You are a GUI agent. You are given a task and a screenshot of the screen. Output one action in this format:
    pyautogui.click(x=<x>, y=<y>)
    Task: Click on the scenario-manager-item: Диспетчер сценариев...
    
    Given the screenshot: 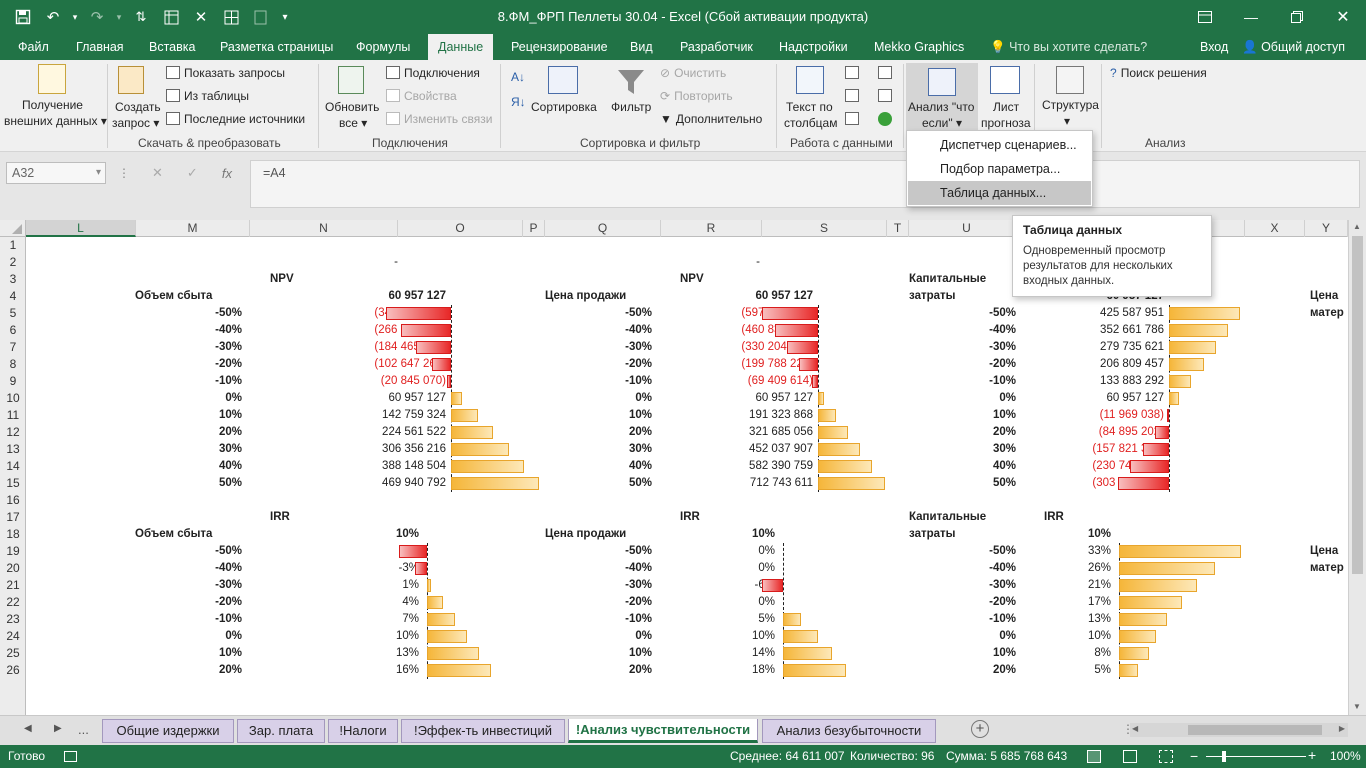 What is the action you would take?
    pyautogui.click(x=1008, y=145)
    